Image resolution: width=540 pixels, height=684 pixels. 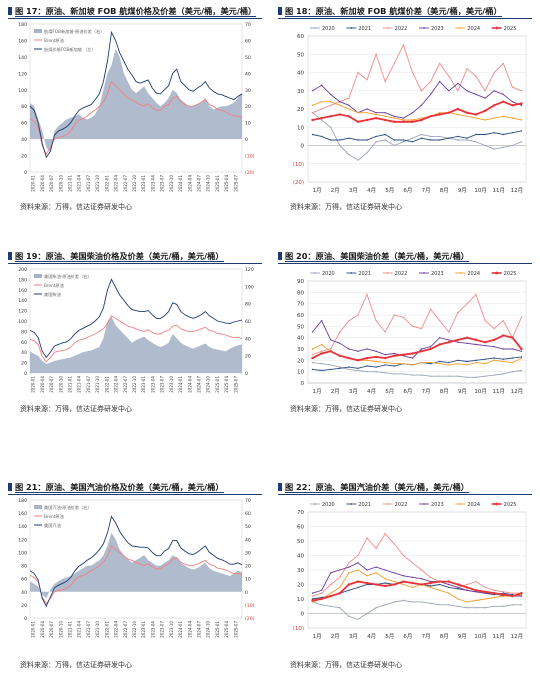 What do you see at coordinates (417, 591) in the screenshot?
I see `series-line-2025` at bounding box center [417, 591].